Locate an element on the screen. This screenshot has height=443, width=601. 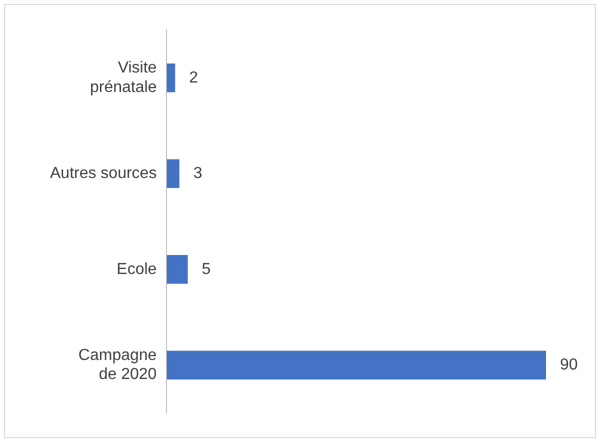
data-label: 90 is located at coordinates (569, 365).